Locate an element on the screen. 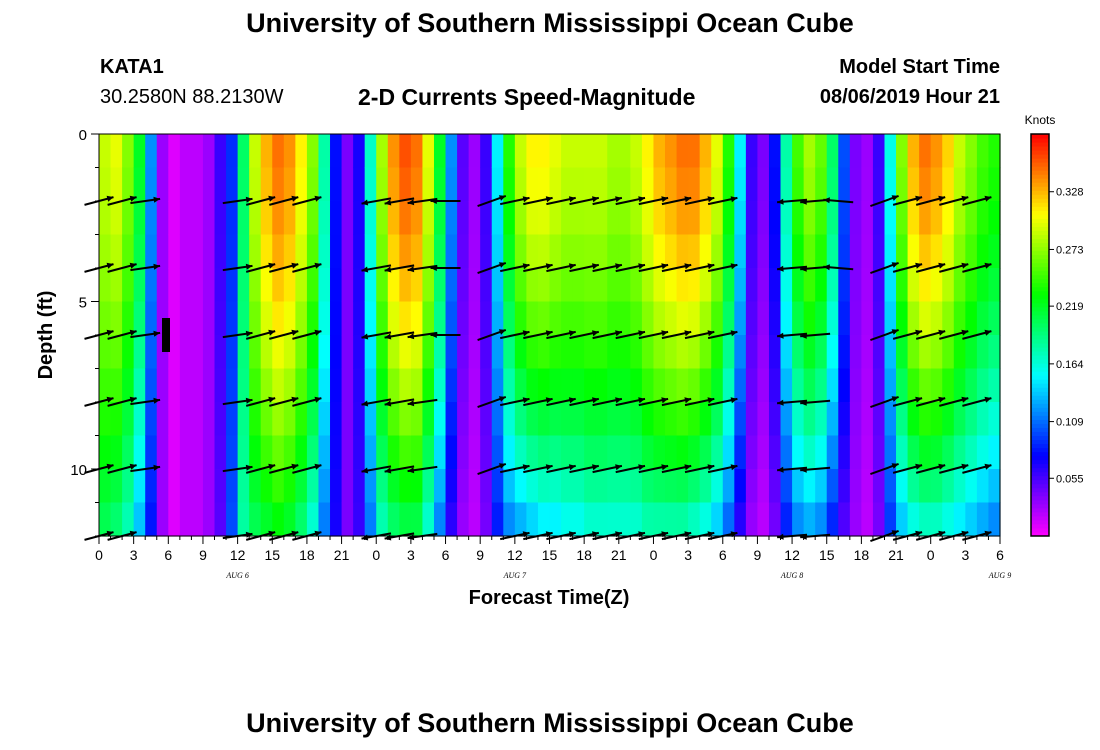 The width and height of the screenshot is (1100, 750). x-tick-label: 0 is located at coordinates (376, 555).